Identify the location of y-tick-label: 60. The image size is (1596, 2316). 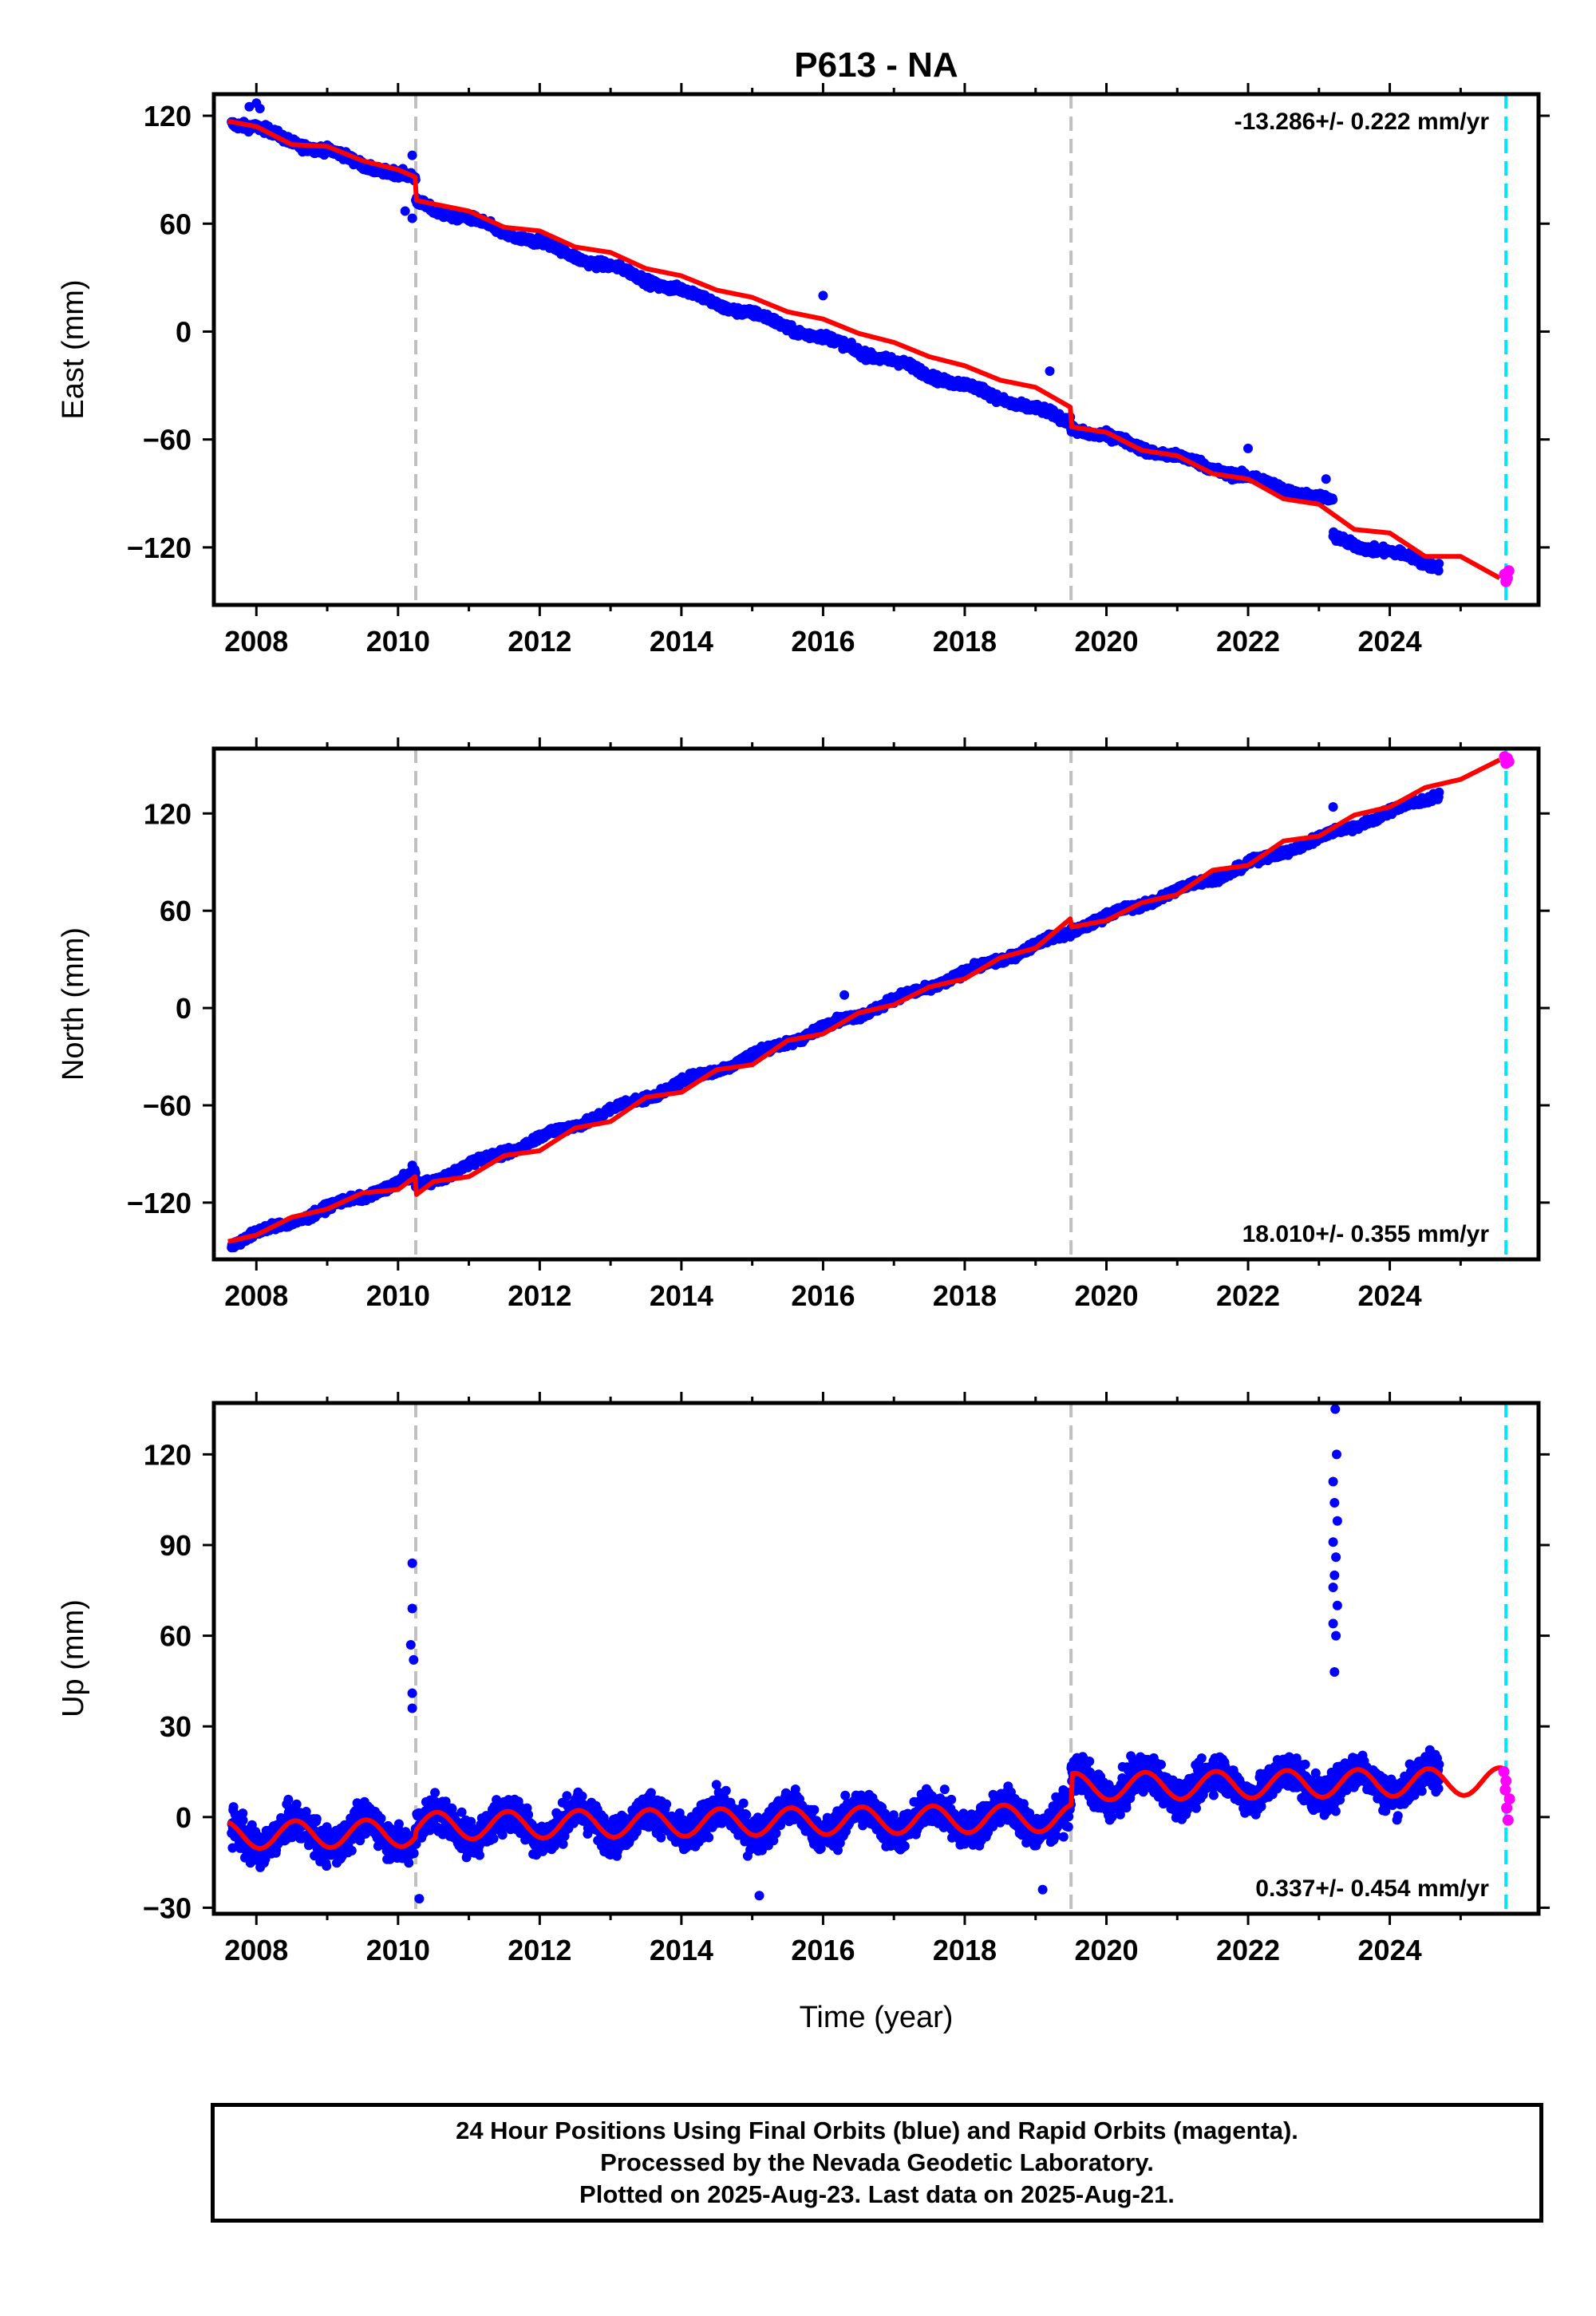
(176, 223).